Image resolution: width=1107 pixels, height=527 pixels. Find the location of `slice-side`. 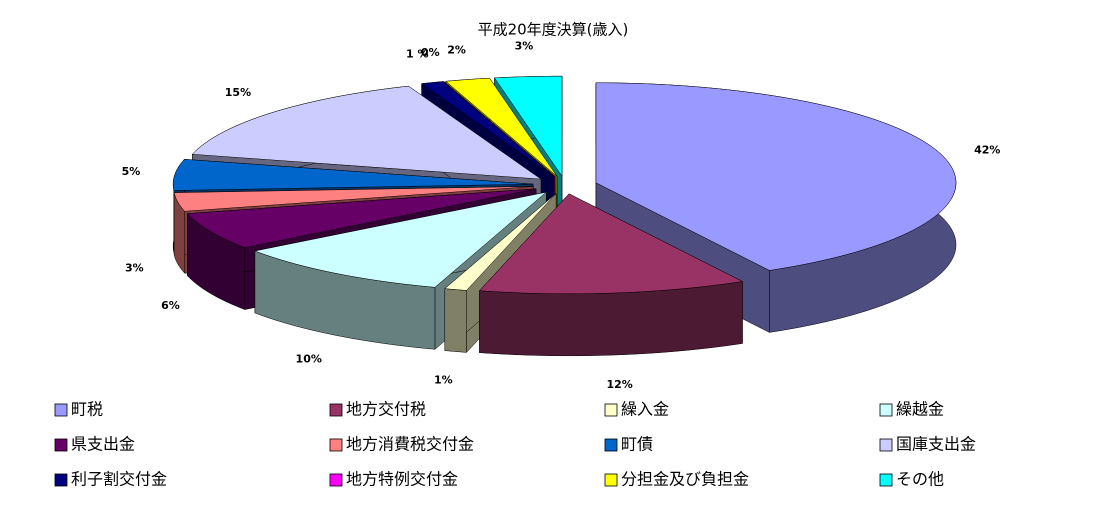

slice-side is located at coordinates (455, 320).